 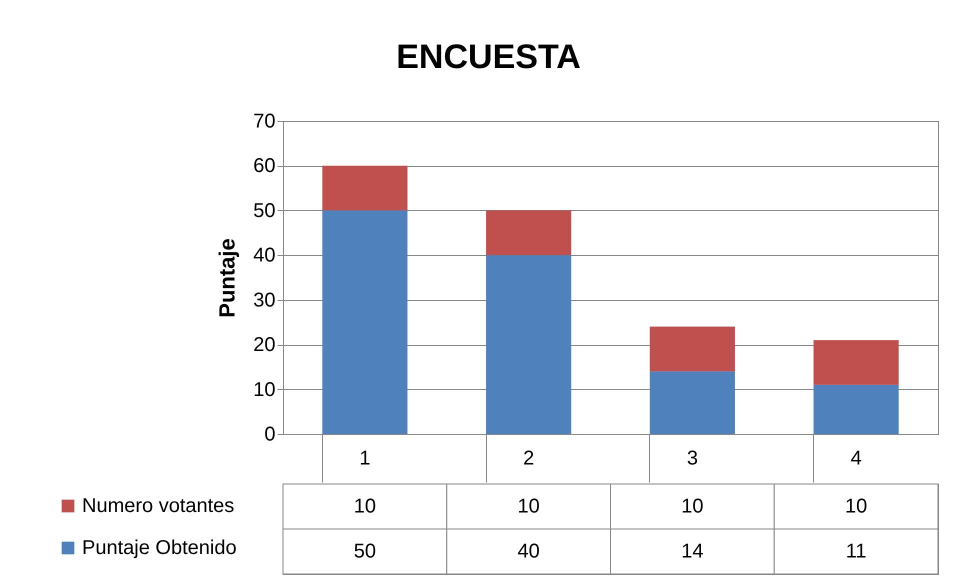 What do you see at coordinates (856, 459) in the screenshot?
I see `x-tick-label: 4` at bounding box center [856, 459].